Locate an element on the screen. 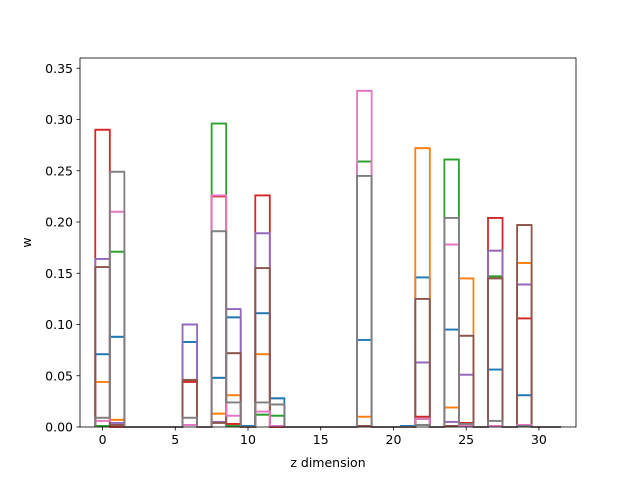 This screenshot has height=480, width=640. x-tick-label-25: 25 is located at coordinates (466, 439).